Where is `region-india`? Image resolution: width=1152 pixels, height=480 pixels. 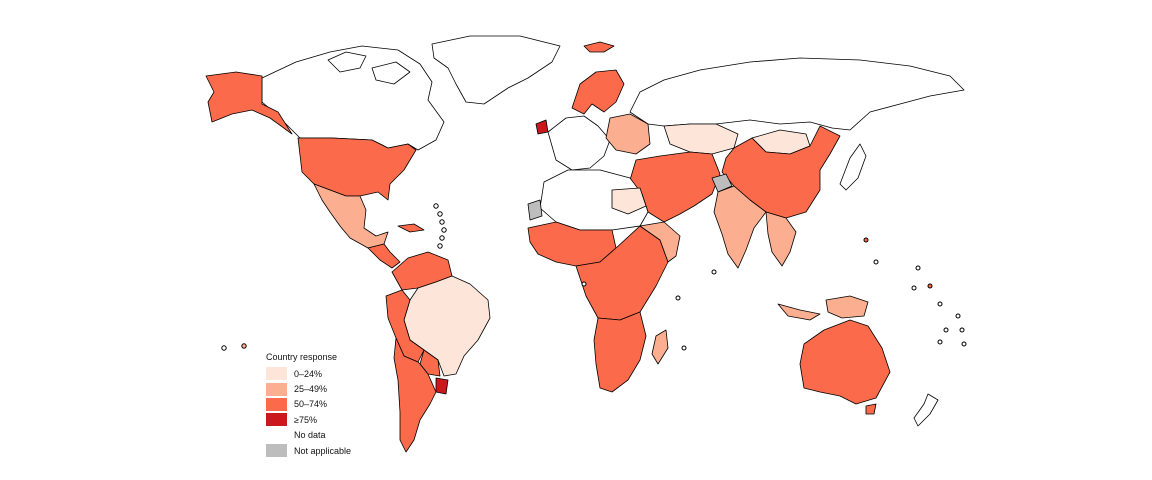 region-india is located at coordinates (740, 227).